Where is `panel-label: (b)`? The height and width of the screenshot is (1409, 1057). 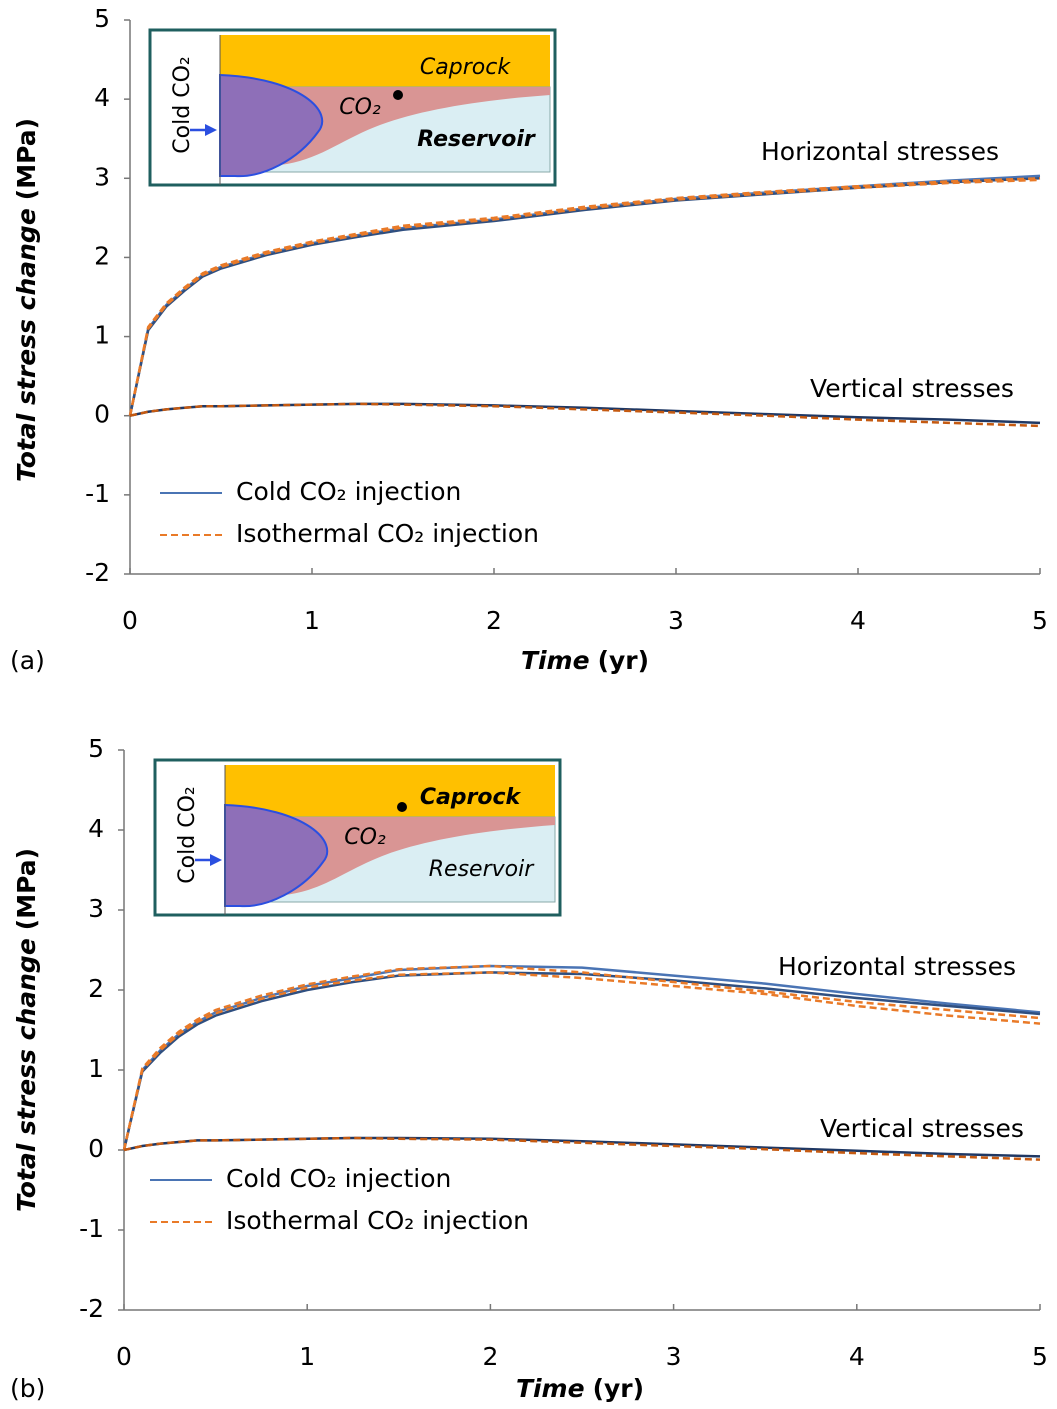
panel-label: (b) is located at coordinates (27, 1388).